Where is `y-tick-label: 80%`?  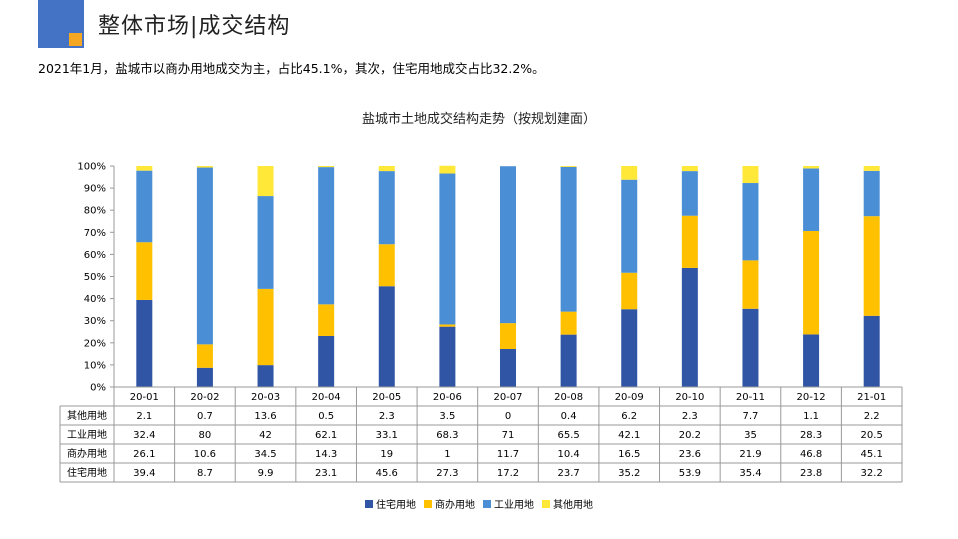
y-tick-label: 80% is located at coordinates (95, 211).